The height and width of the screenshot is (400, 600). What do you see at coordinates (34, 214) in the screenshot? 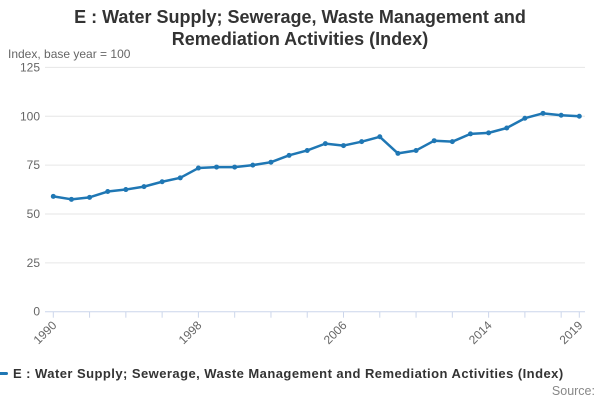
I see `y-axis-tick-label: 50` at bounding box center [34, 214].